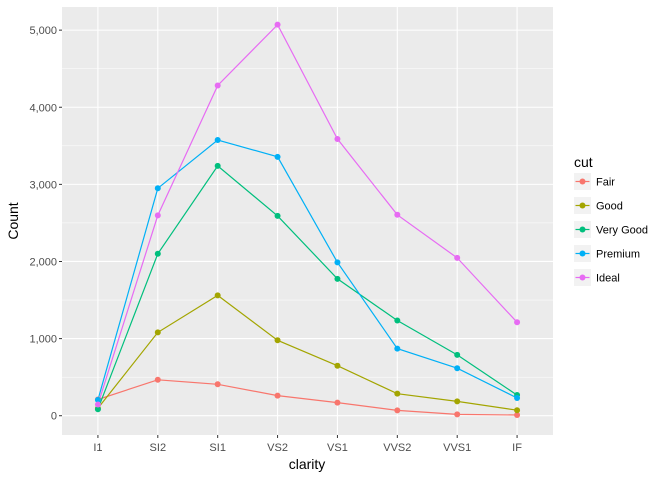  Describe the element at coordinates (54, 417) in the screenshot. I see `y-tick-label: 0` at that location.